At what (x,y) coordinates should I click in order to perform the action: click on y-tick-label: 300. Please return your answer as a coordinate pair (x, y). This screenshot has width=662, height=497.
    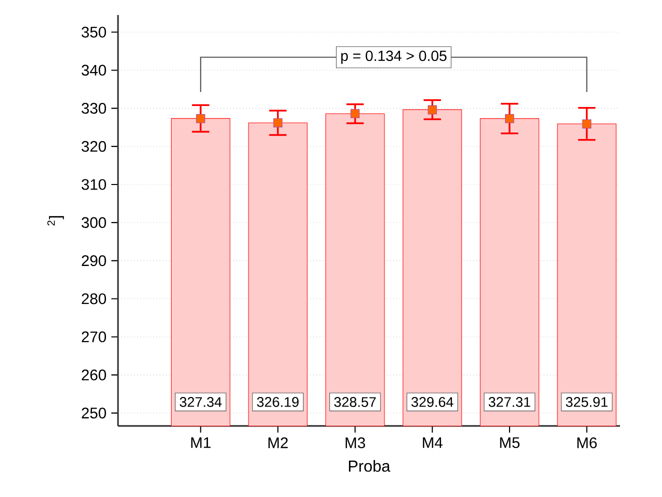
    Looking at the image, I should click on (94, 222).